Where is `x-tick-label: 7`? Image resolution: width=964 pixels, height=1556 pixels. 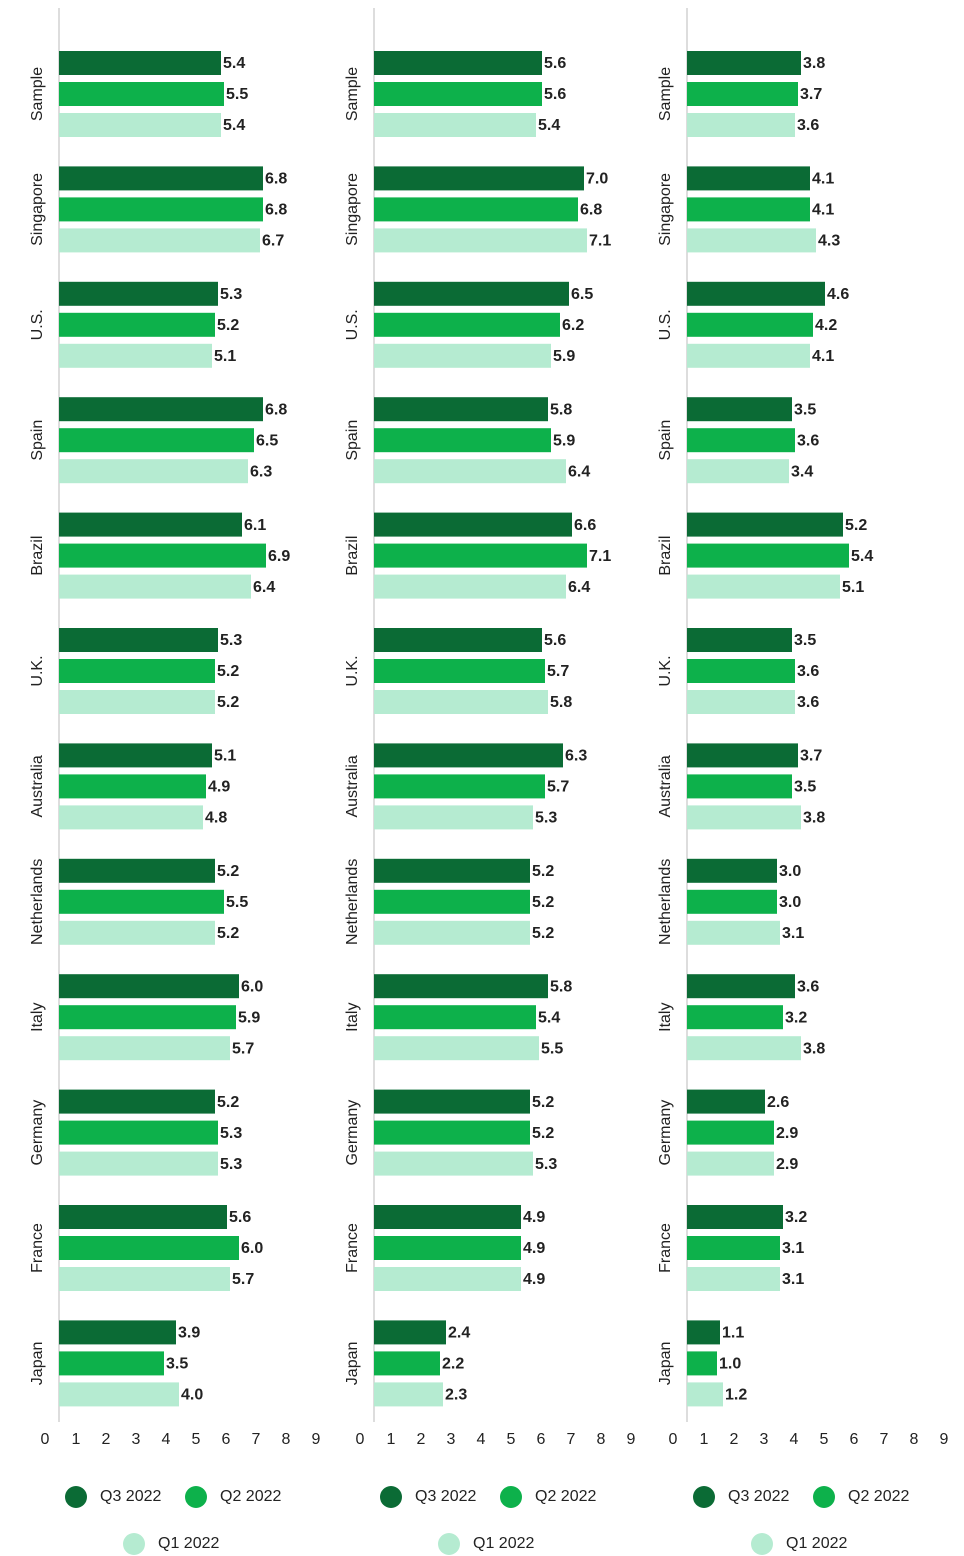
x-tick-label: 7 is located at coordinates (884, 1439).